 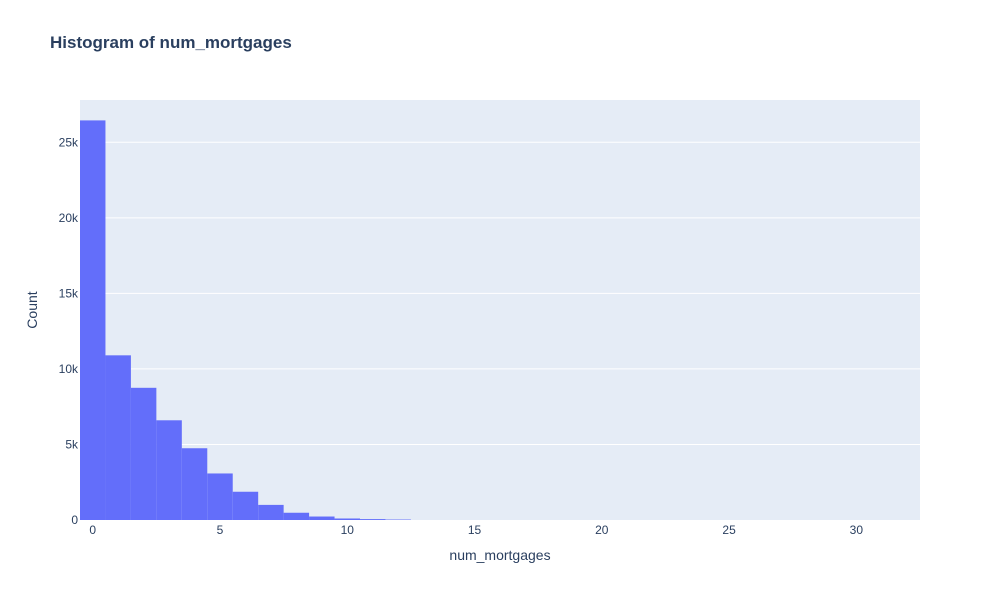 I want to click on y-tick-label: 0, so click(x=74, y=520).